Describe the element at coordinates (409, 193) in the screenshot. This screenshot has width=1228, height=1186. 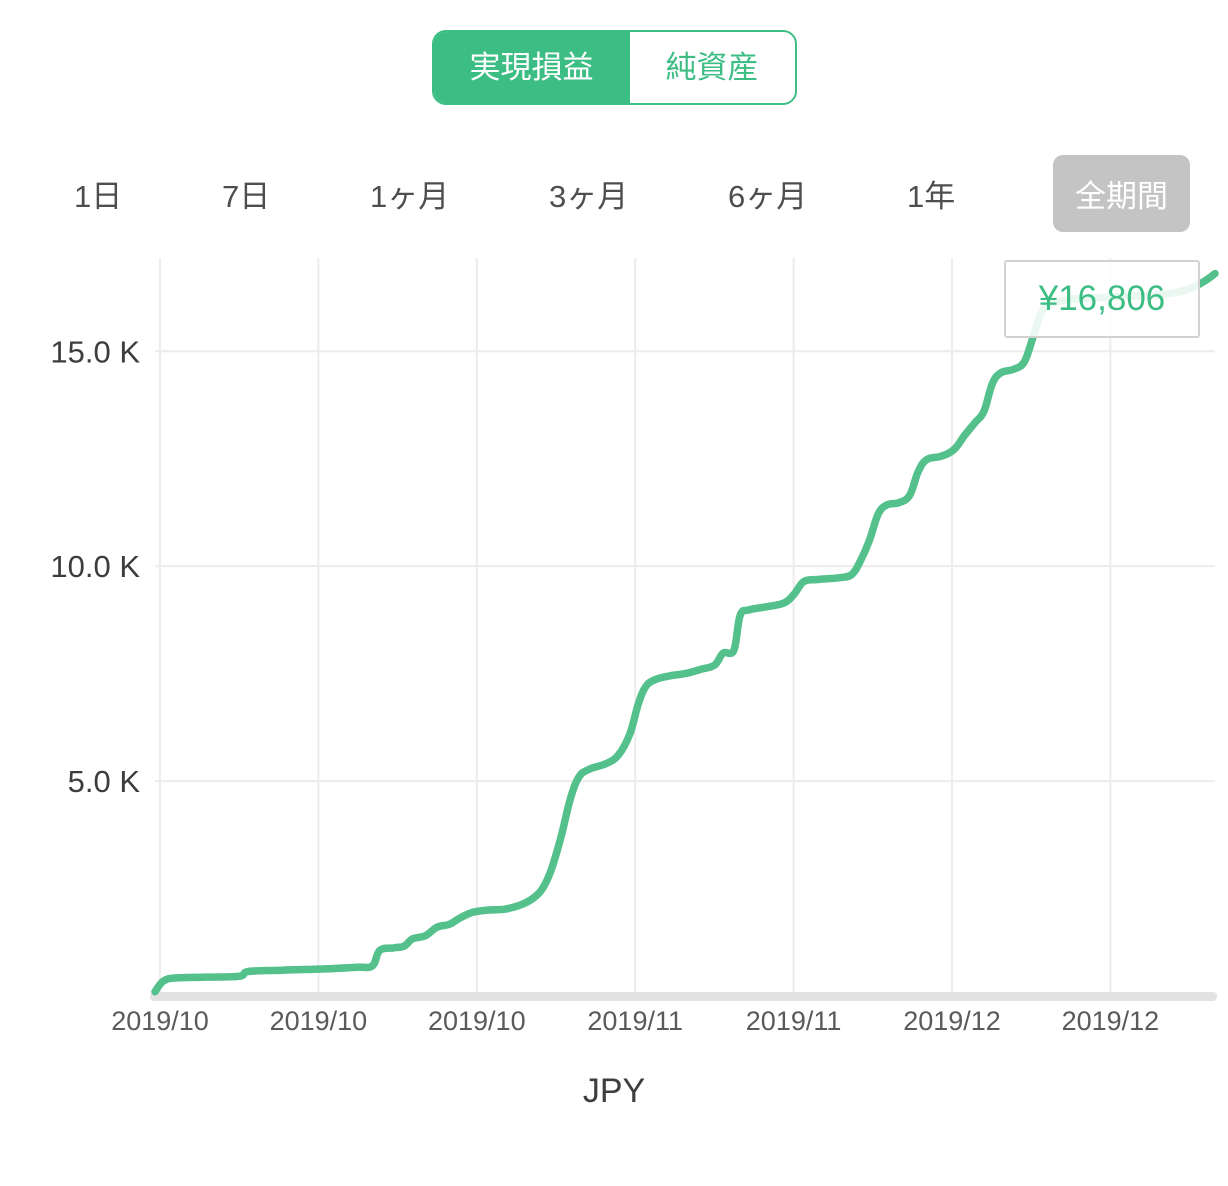
I see `period-1m: 1ヶ月` at that location.